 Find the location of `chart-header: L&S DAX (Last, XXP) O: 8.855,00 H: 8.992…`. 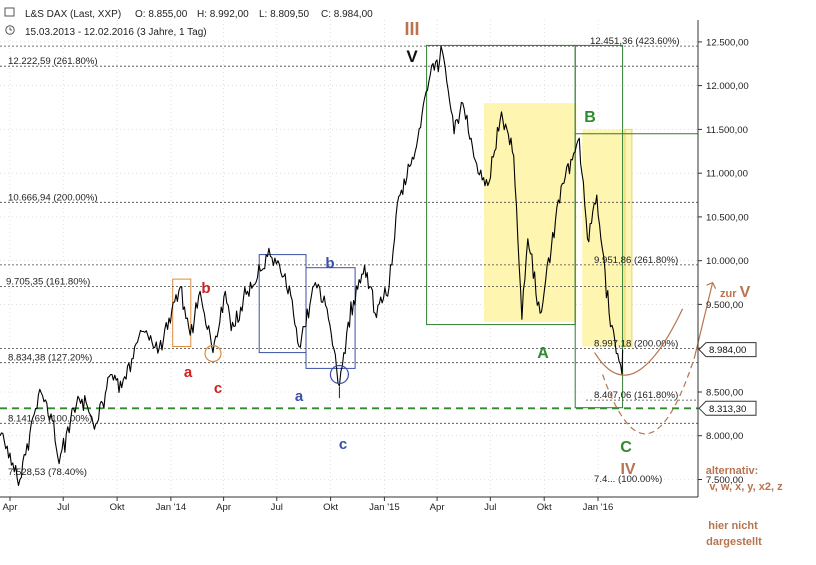

chart-header: L&S DAX (Last, XXP) O: 8.855,00 H: 8.992… is located at coordinates (188, 22).